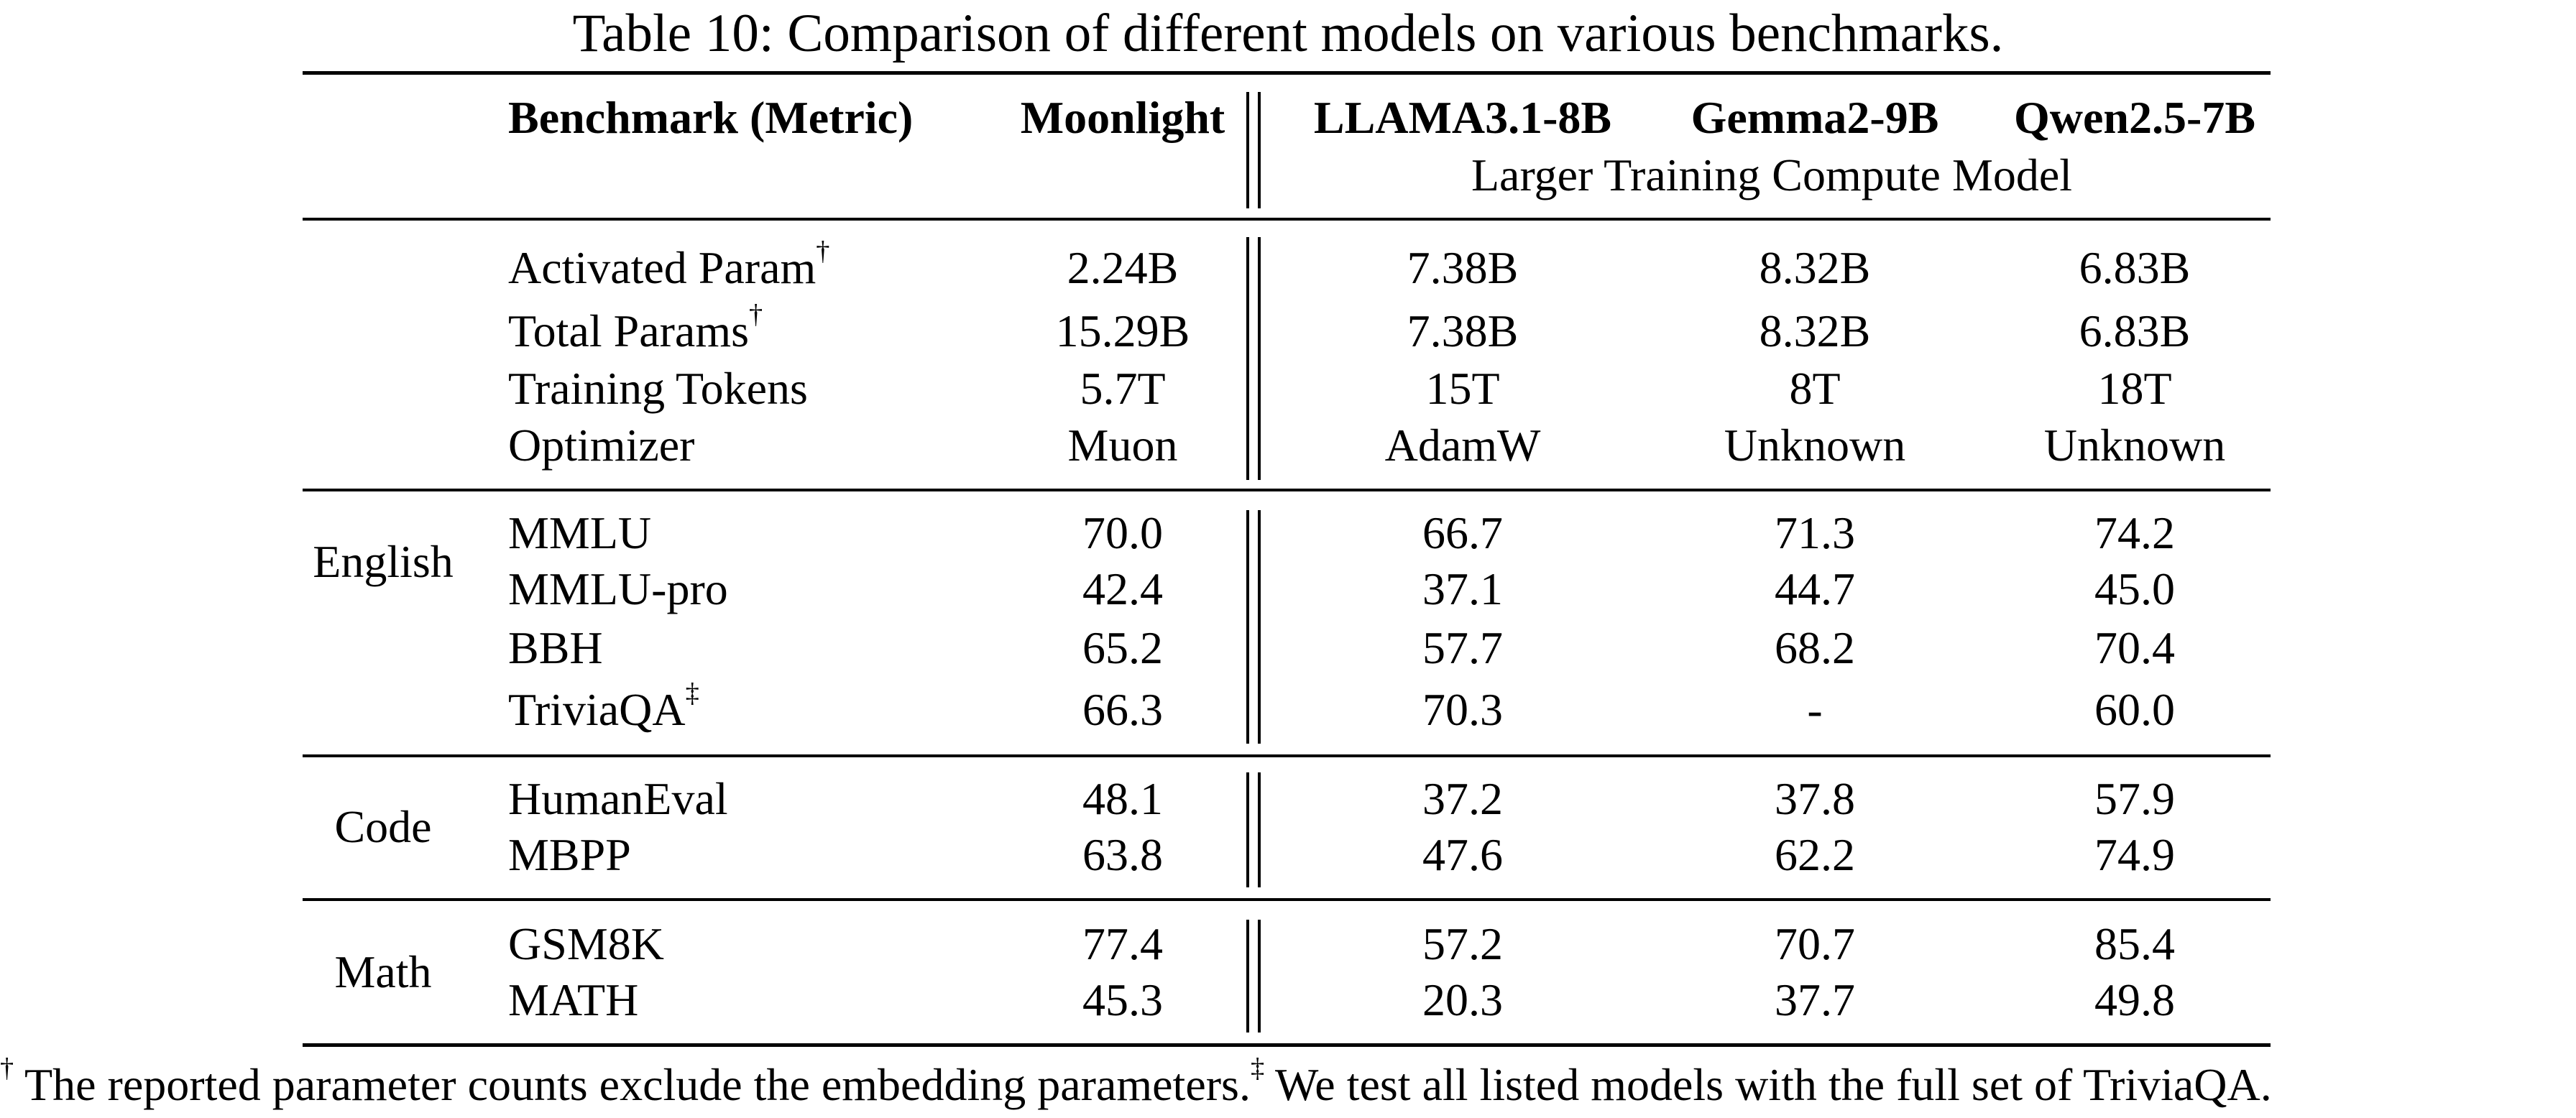  I want to click on header-group-label: Larger Training Compute Model, so click(1772, 174).